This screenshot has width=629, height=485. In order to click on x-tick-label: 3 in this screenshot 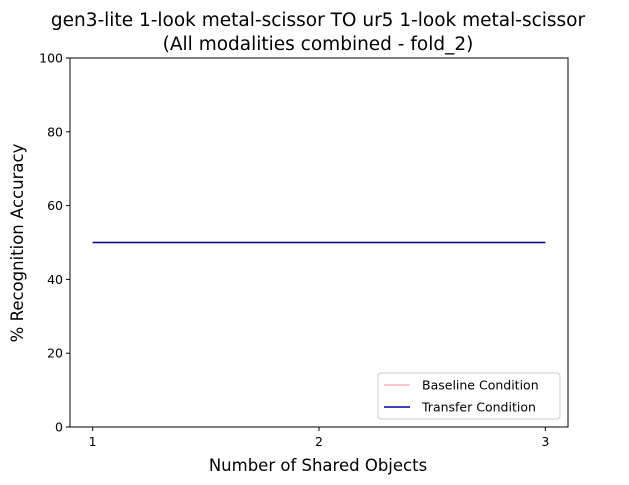, I will do `click(545, 441)`.